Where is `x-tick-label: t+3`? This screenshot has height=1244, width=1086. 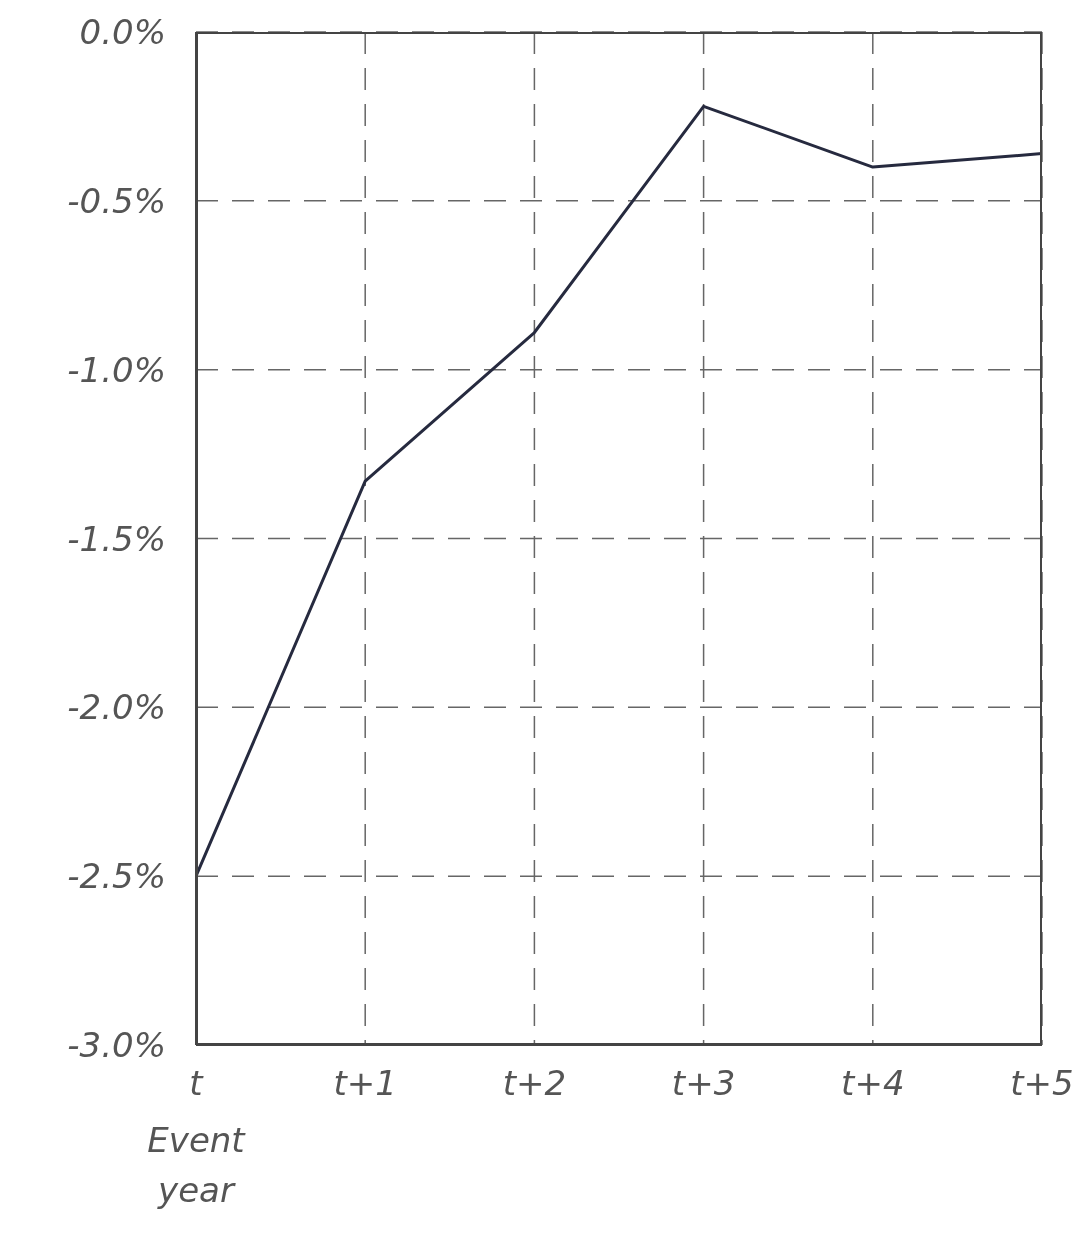
x-tick-label: t+3 is located at coordinates (703, 1083).